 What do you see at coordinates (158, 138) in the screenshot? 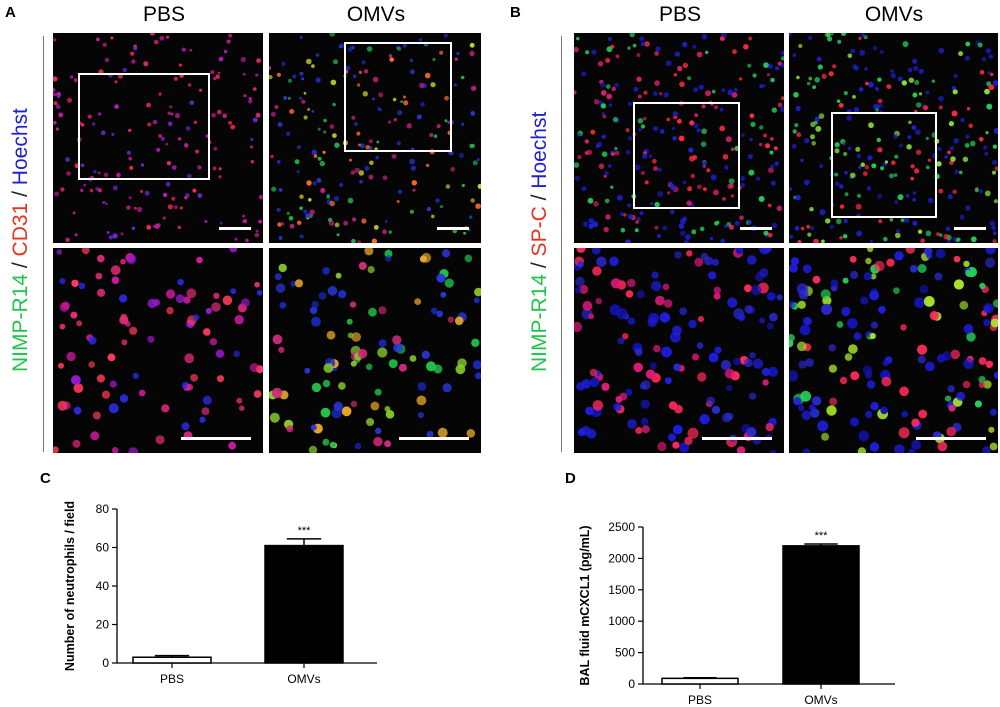
I see `micrograph-a-pbs` at bounding box center [158, 138].